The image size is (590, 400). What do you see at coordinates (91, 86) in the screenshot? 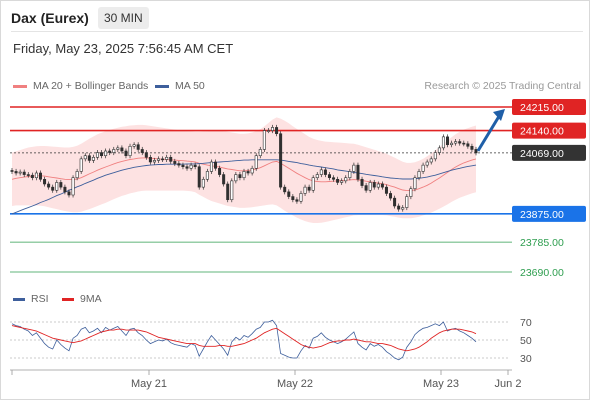
I see `legend-ma20-label: MA 20 + Bollinger Bands` at bounding box center [91, 86].